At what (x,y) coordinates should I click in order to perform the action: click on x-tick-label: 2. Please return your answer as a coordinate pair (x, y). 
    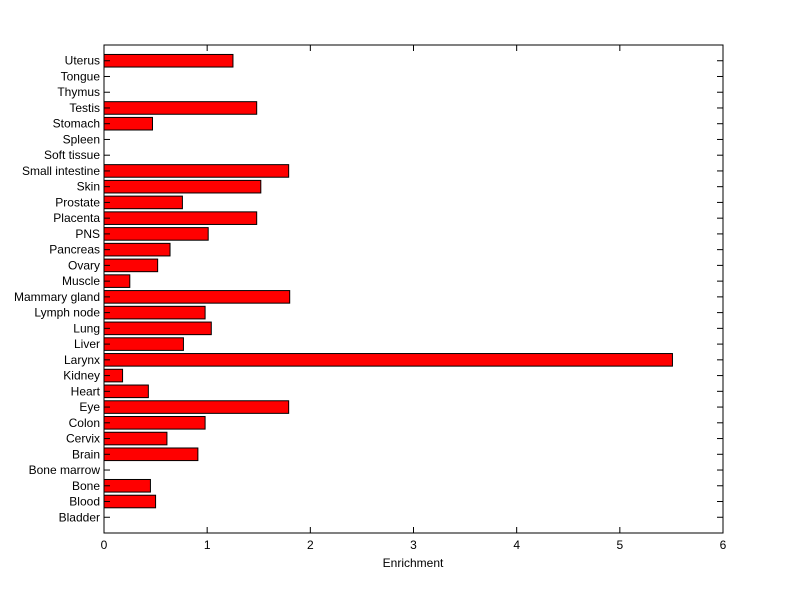
    Looking at the image, I should click on (310, 545).